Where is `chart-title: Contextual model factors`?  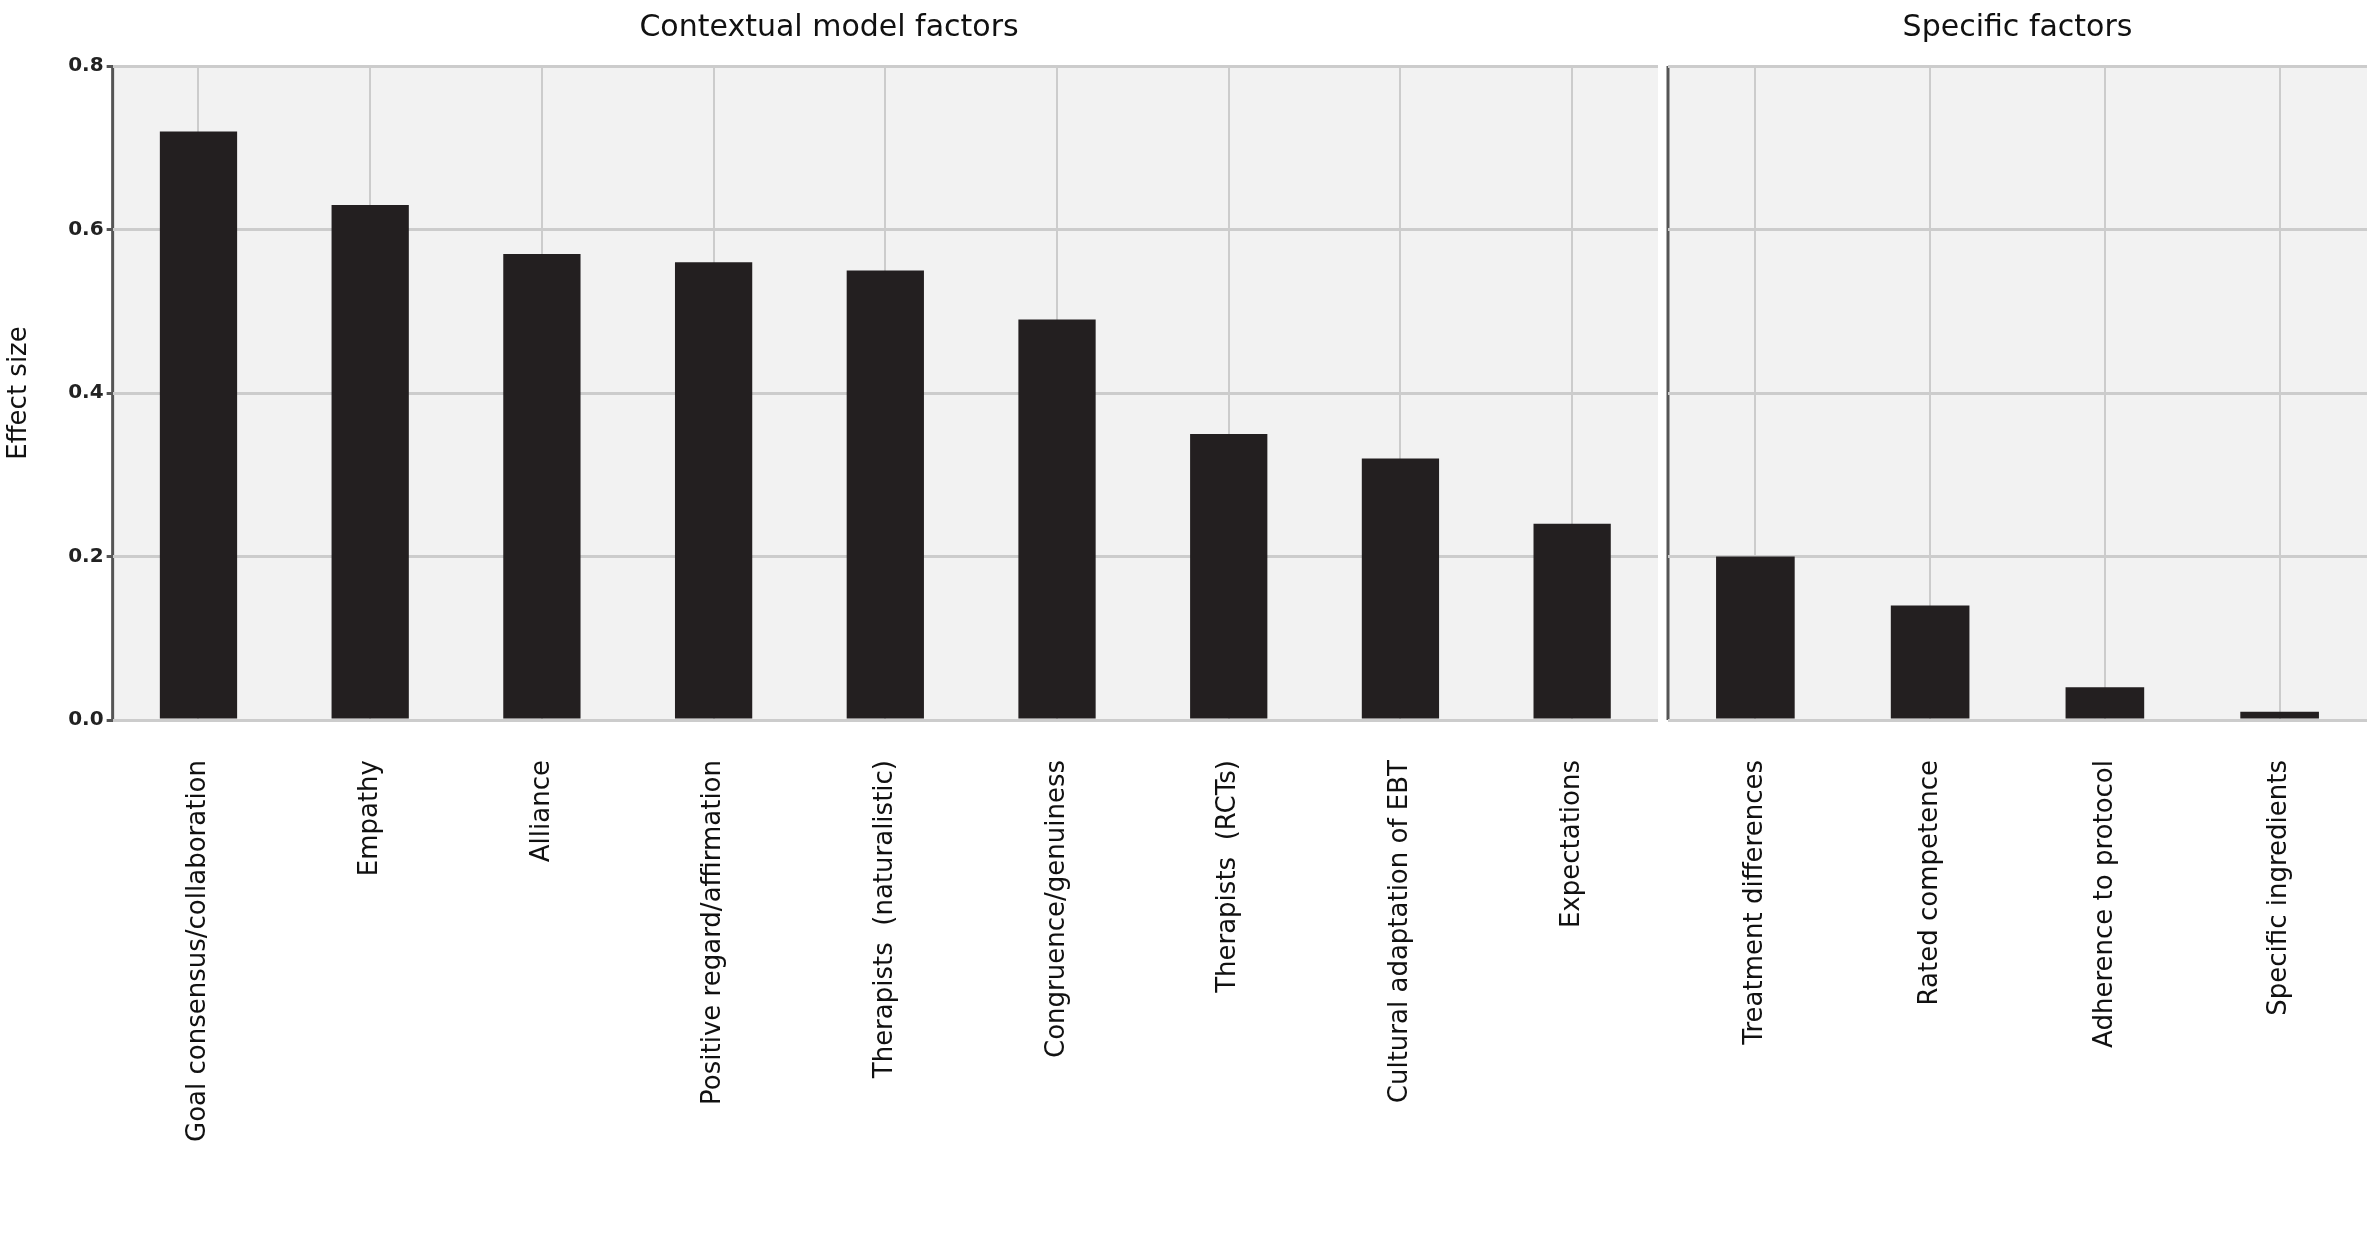 chart-title: Contextual model factors is located at coordinates (829, 25).